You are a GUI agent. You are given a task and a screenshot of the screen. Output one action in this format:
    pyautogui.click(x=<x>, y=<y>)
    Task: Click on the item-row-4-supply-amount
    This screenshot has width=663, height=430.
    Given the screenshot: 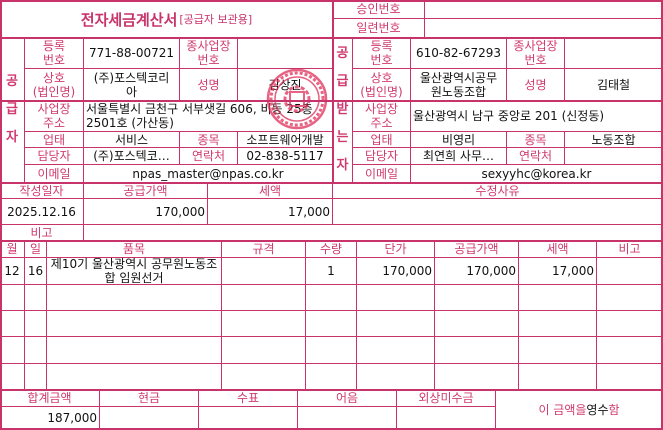 What is the action you would take?
    pyautogui.click(x=477, y=377)
    